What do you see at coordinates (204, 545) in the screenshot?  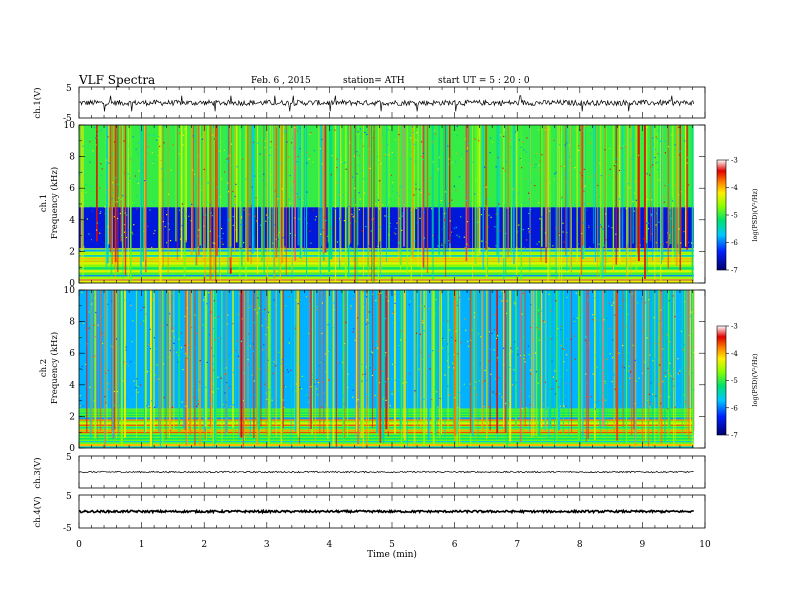 I see `time-tick-label: 2` at bounding box center [204, 545].